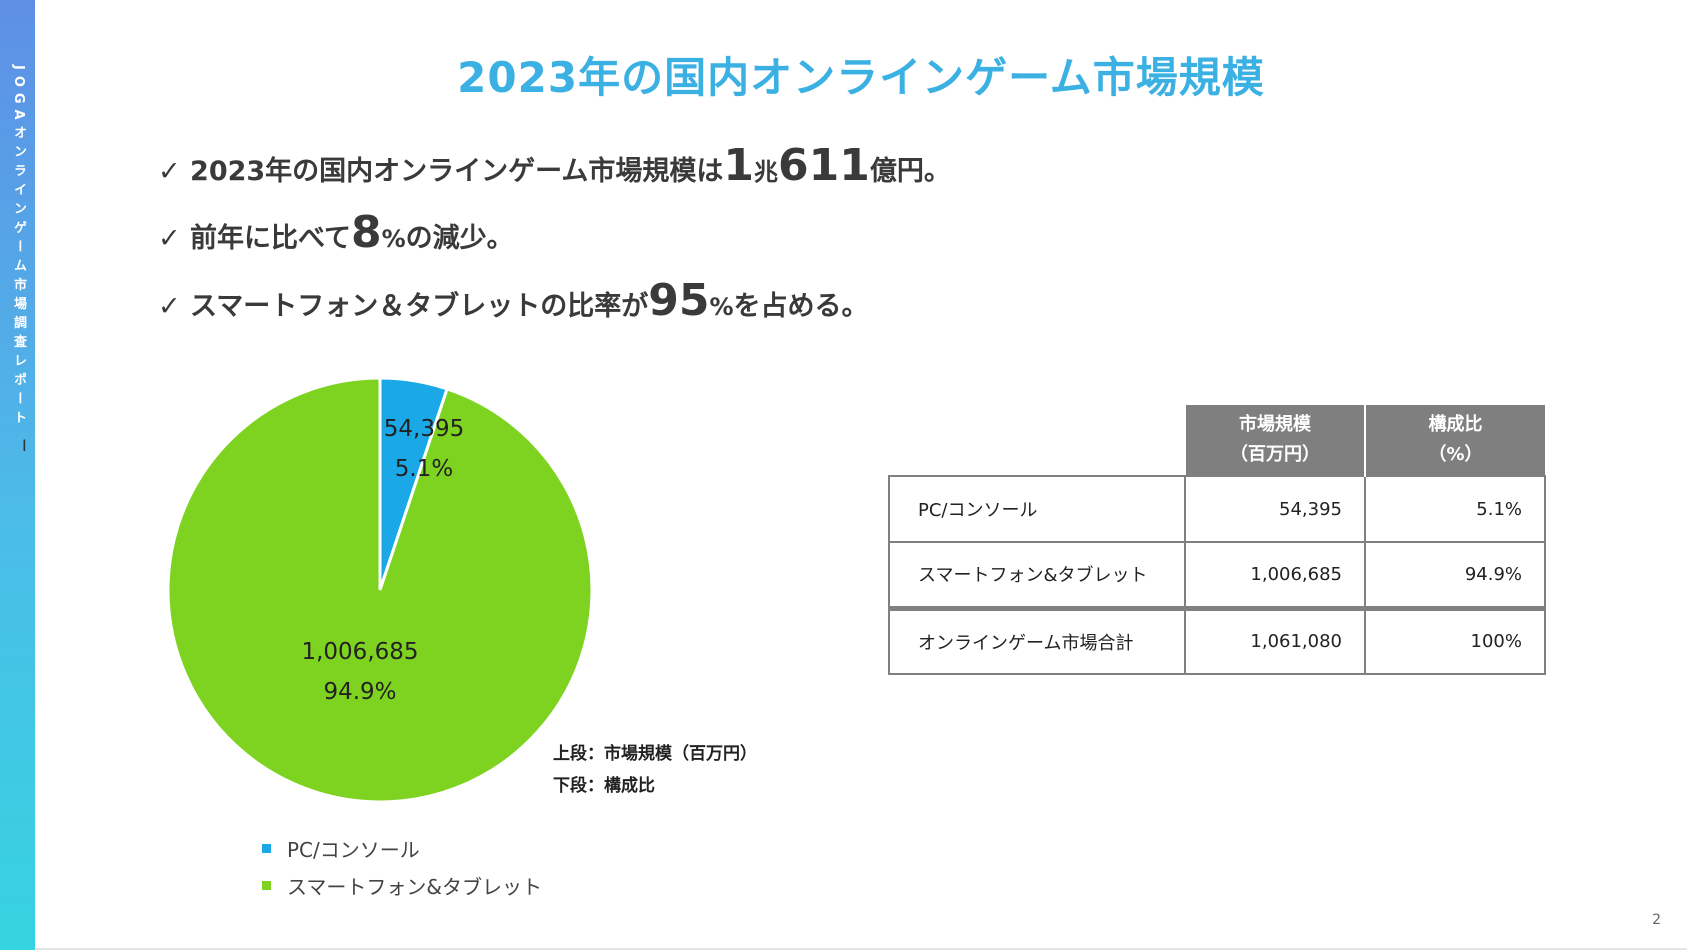  What do you see at coordinates (801, 306) in the screenshot?
I see `bullet-text-post: を占める。` at bounding box center [801, 306].